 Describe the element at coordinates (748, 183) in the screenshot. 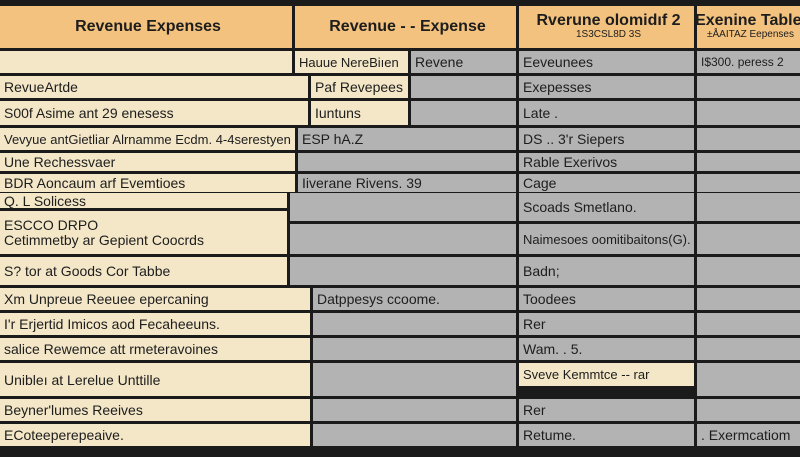

I see `row6-col4` at that location.